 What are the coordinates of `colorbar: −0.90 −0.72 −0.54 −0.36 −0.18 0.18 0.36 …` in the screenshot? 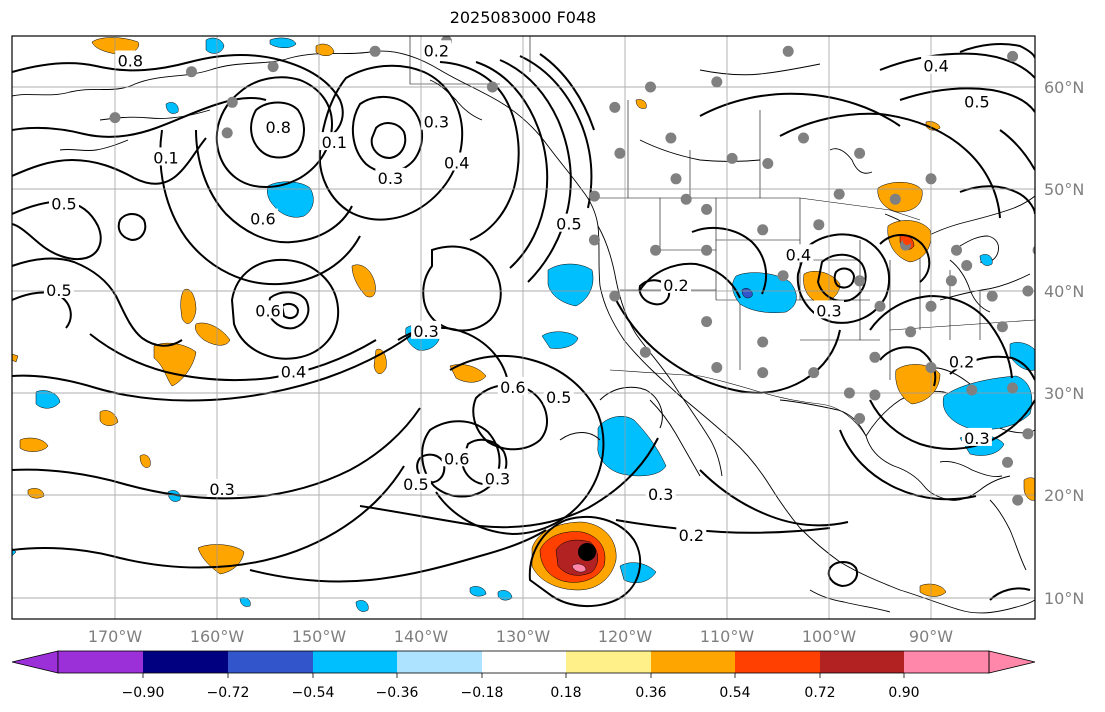 It's located at (523, 675).